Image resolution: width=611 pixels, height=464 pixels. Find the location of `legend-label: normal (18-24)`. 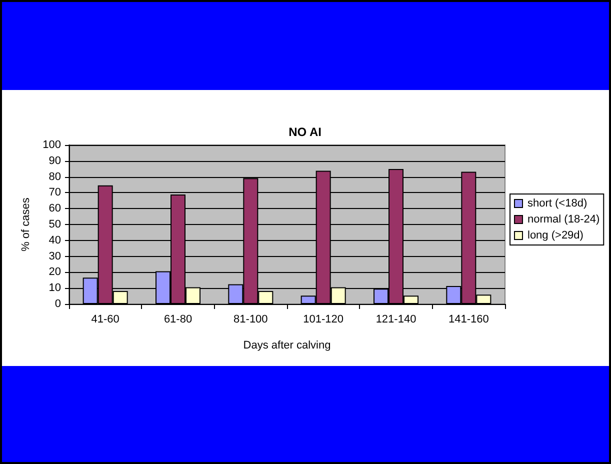

legend-label: normal (18-24) is located at coordinates (564, 220).